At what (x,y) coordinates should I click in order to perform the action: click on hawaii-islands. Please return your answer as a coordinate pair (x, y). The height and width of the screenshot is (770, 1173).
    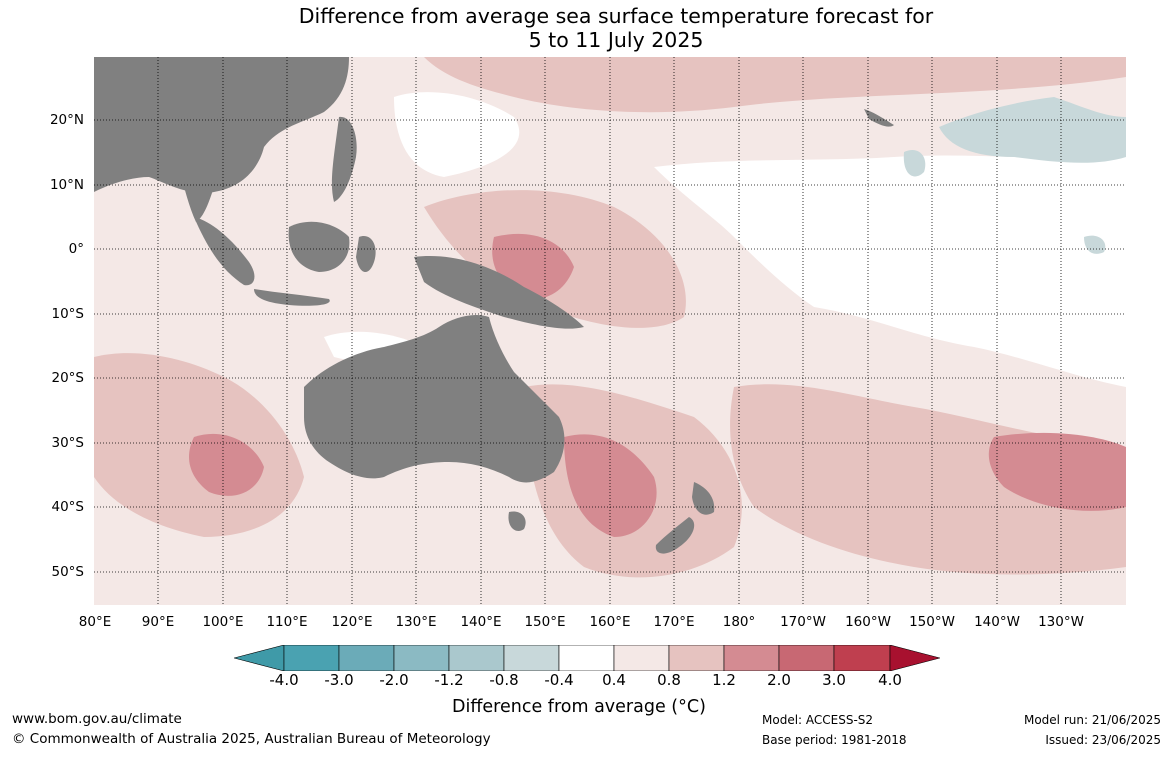
    Looking at the image, I should click on (879, 118).